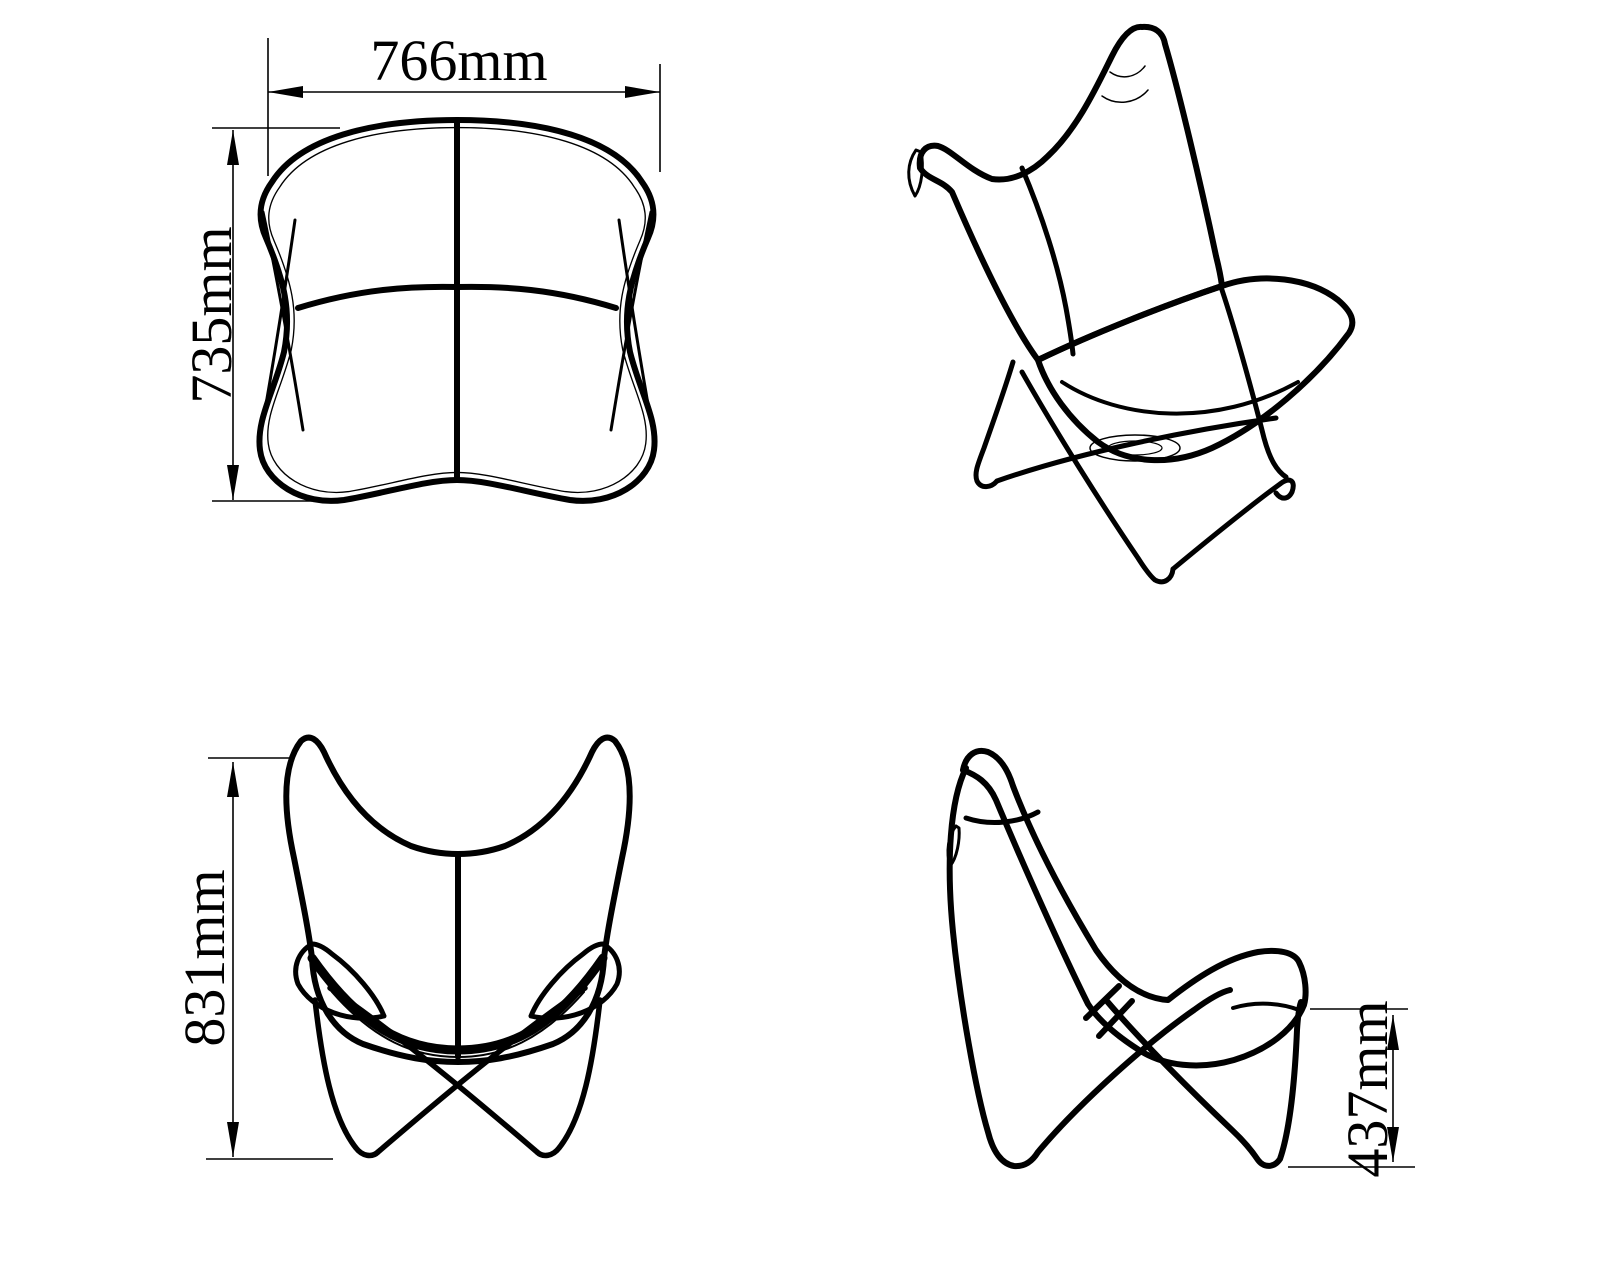 This screenshot has height=1280, width=1600. Describe the element at coordinates (1102, 1002) in the screenshot. I see `side-junction-seam` at that location.